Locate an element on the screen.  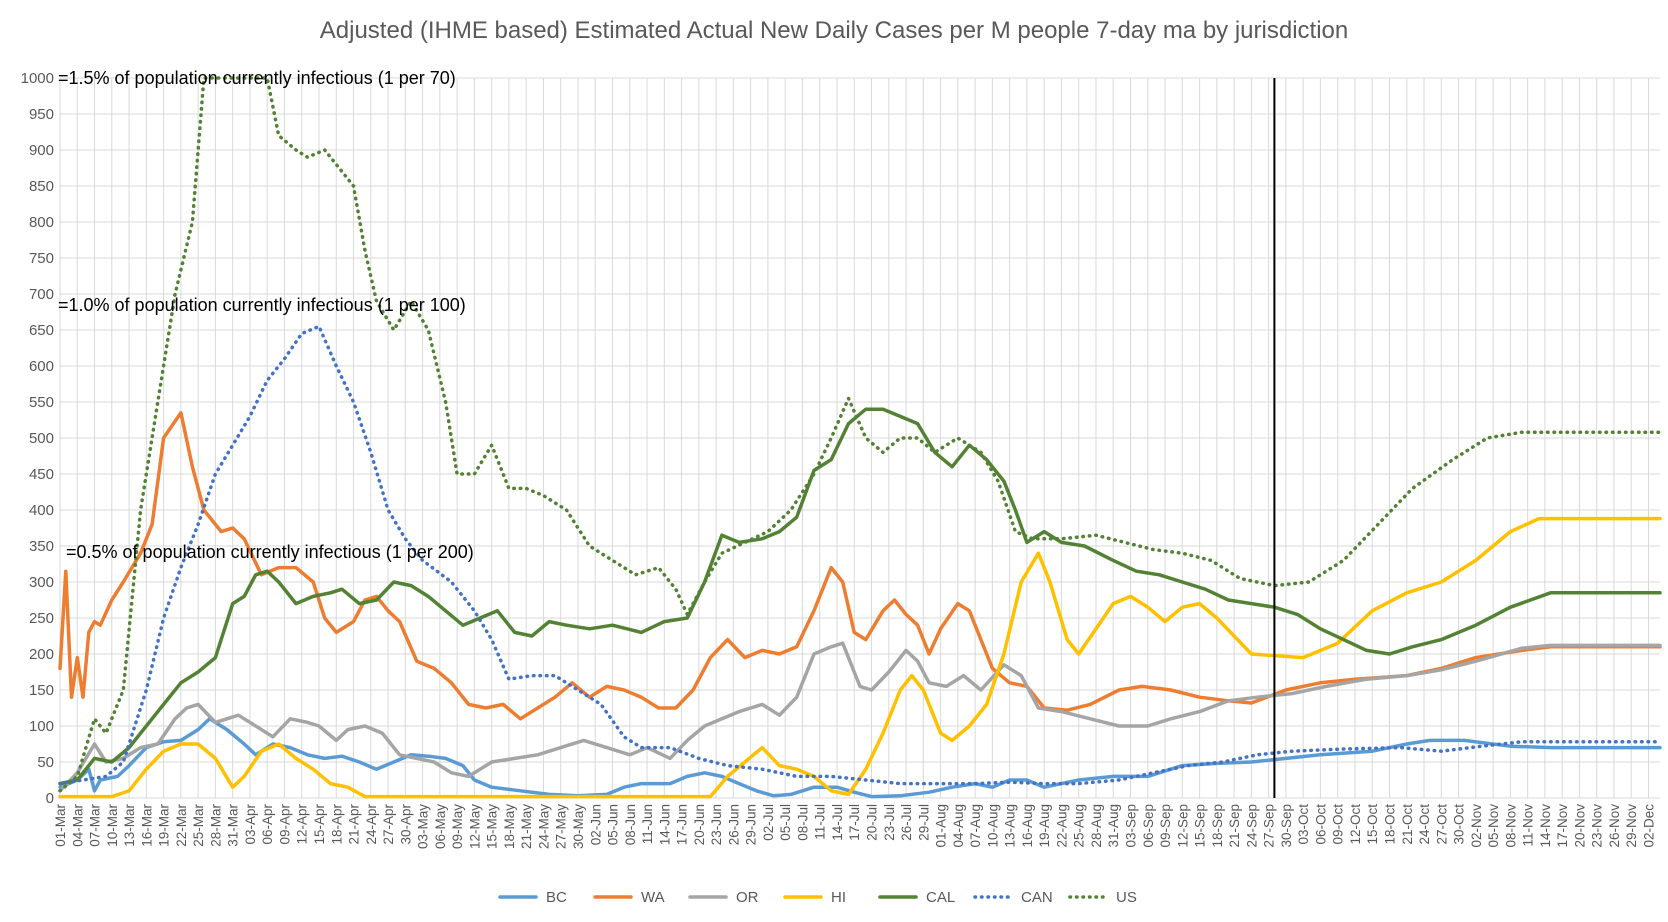
x-tick-label: 07-Mar is located at coordinates (95, 825).